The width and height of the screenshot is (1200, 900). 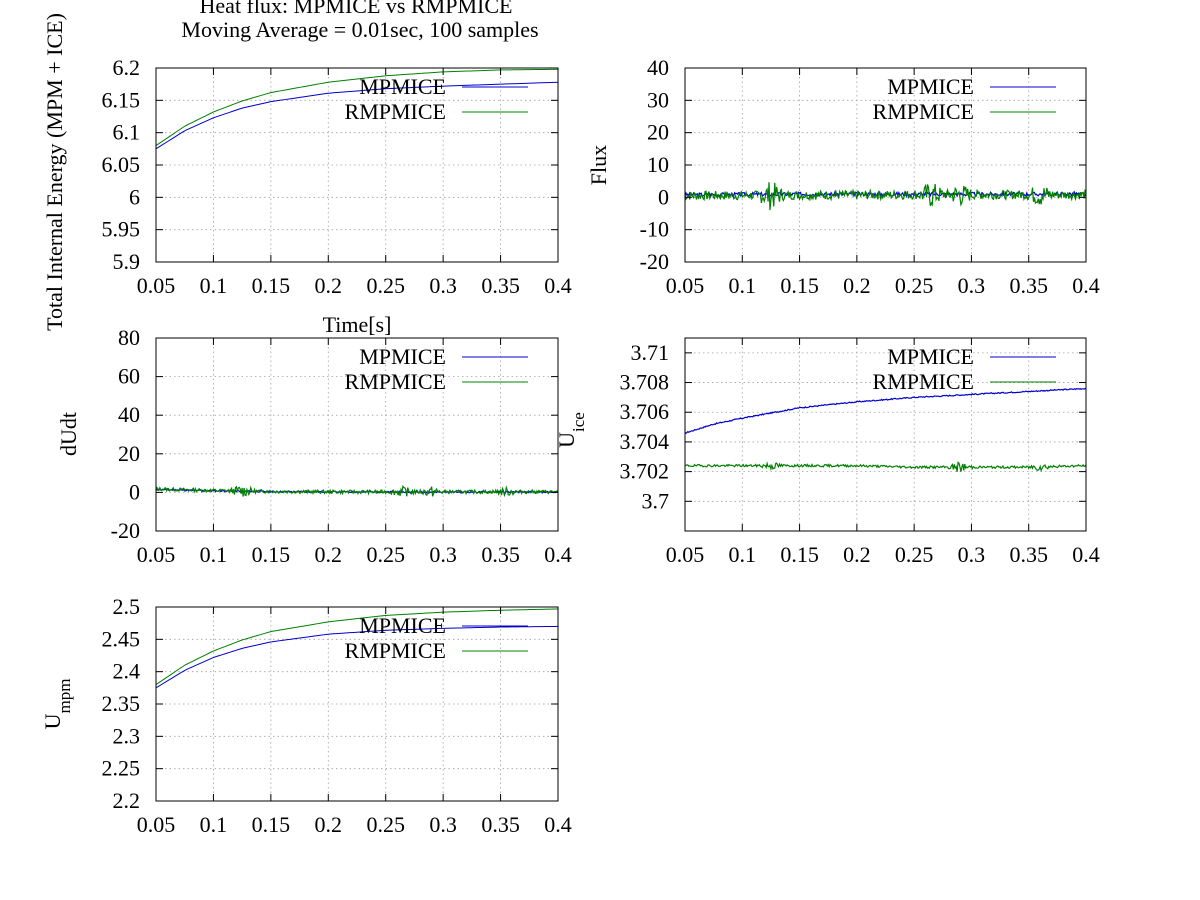 I want to click on y-tick-label: 2.25, so click(x=121, y=768).